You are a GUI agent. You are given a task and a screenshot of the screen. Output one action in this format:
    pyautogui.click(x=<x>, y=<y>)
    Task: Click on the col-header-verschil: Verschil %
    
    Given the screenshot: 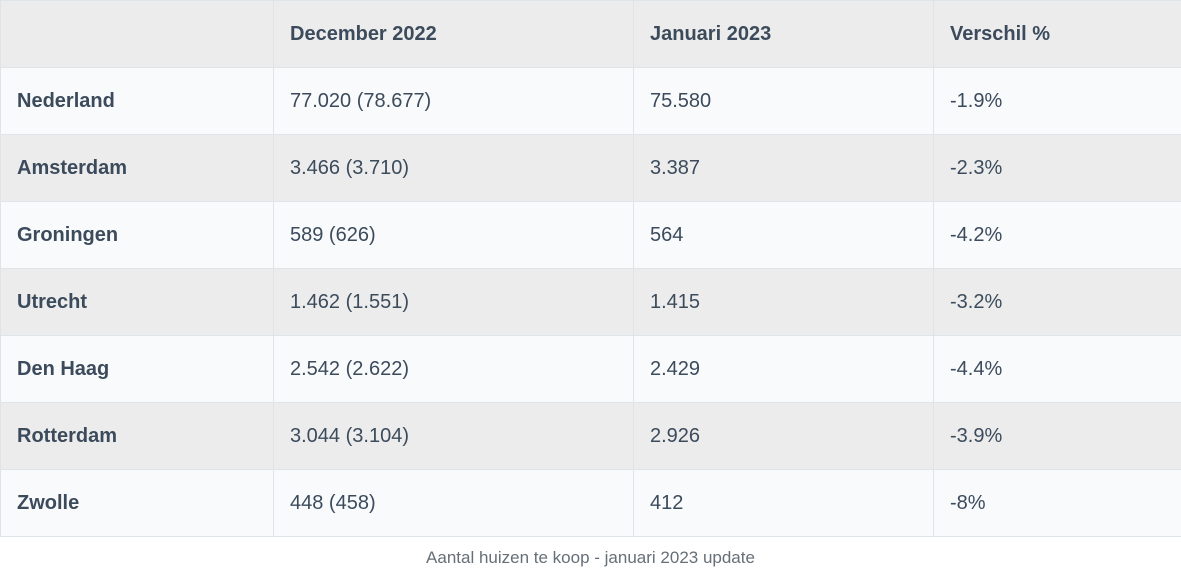 What is the action you would take?
    pyautogui.click(x=1057, y=34)
    